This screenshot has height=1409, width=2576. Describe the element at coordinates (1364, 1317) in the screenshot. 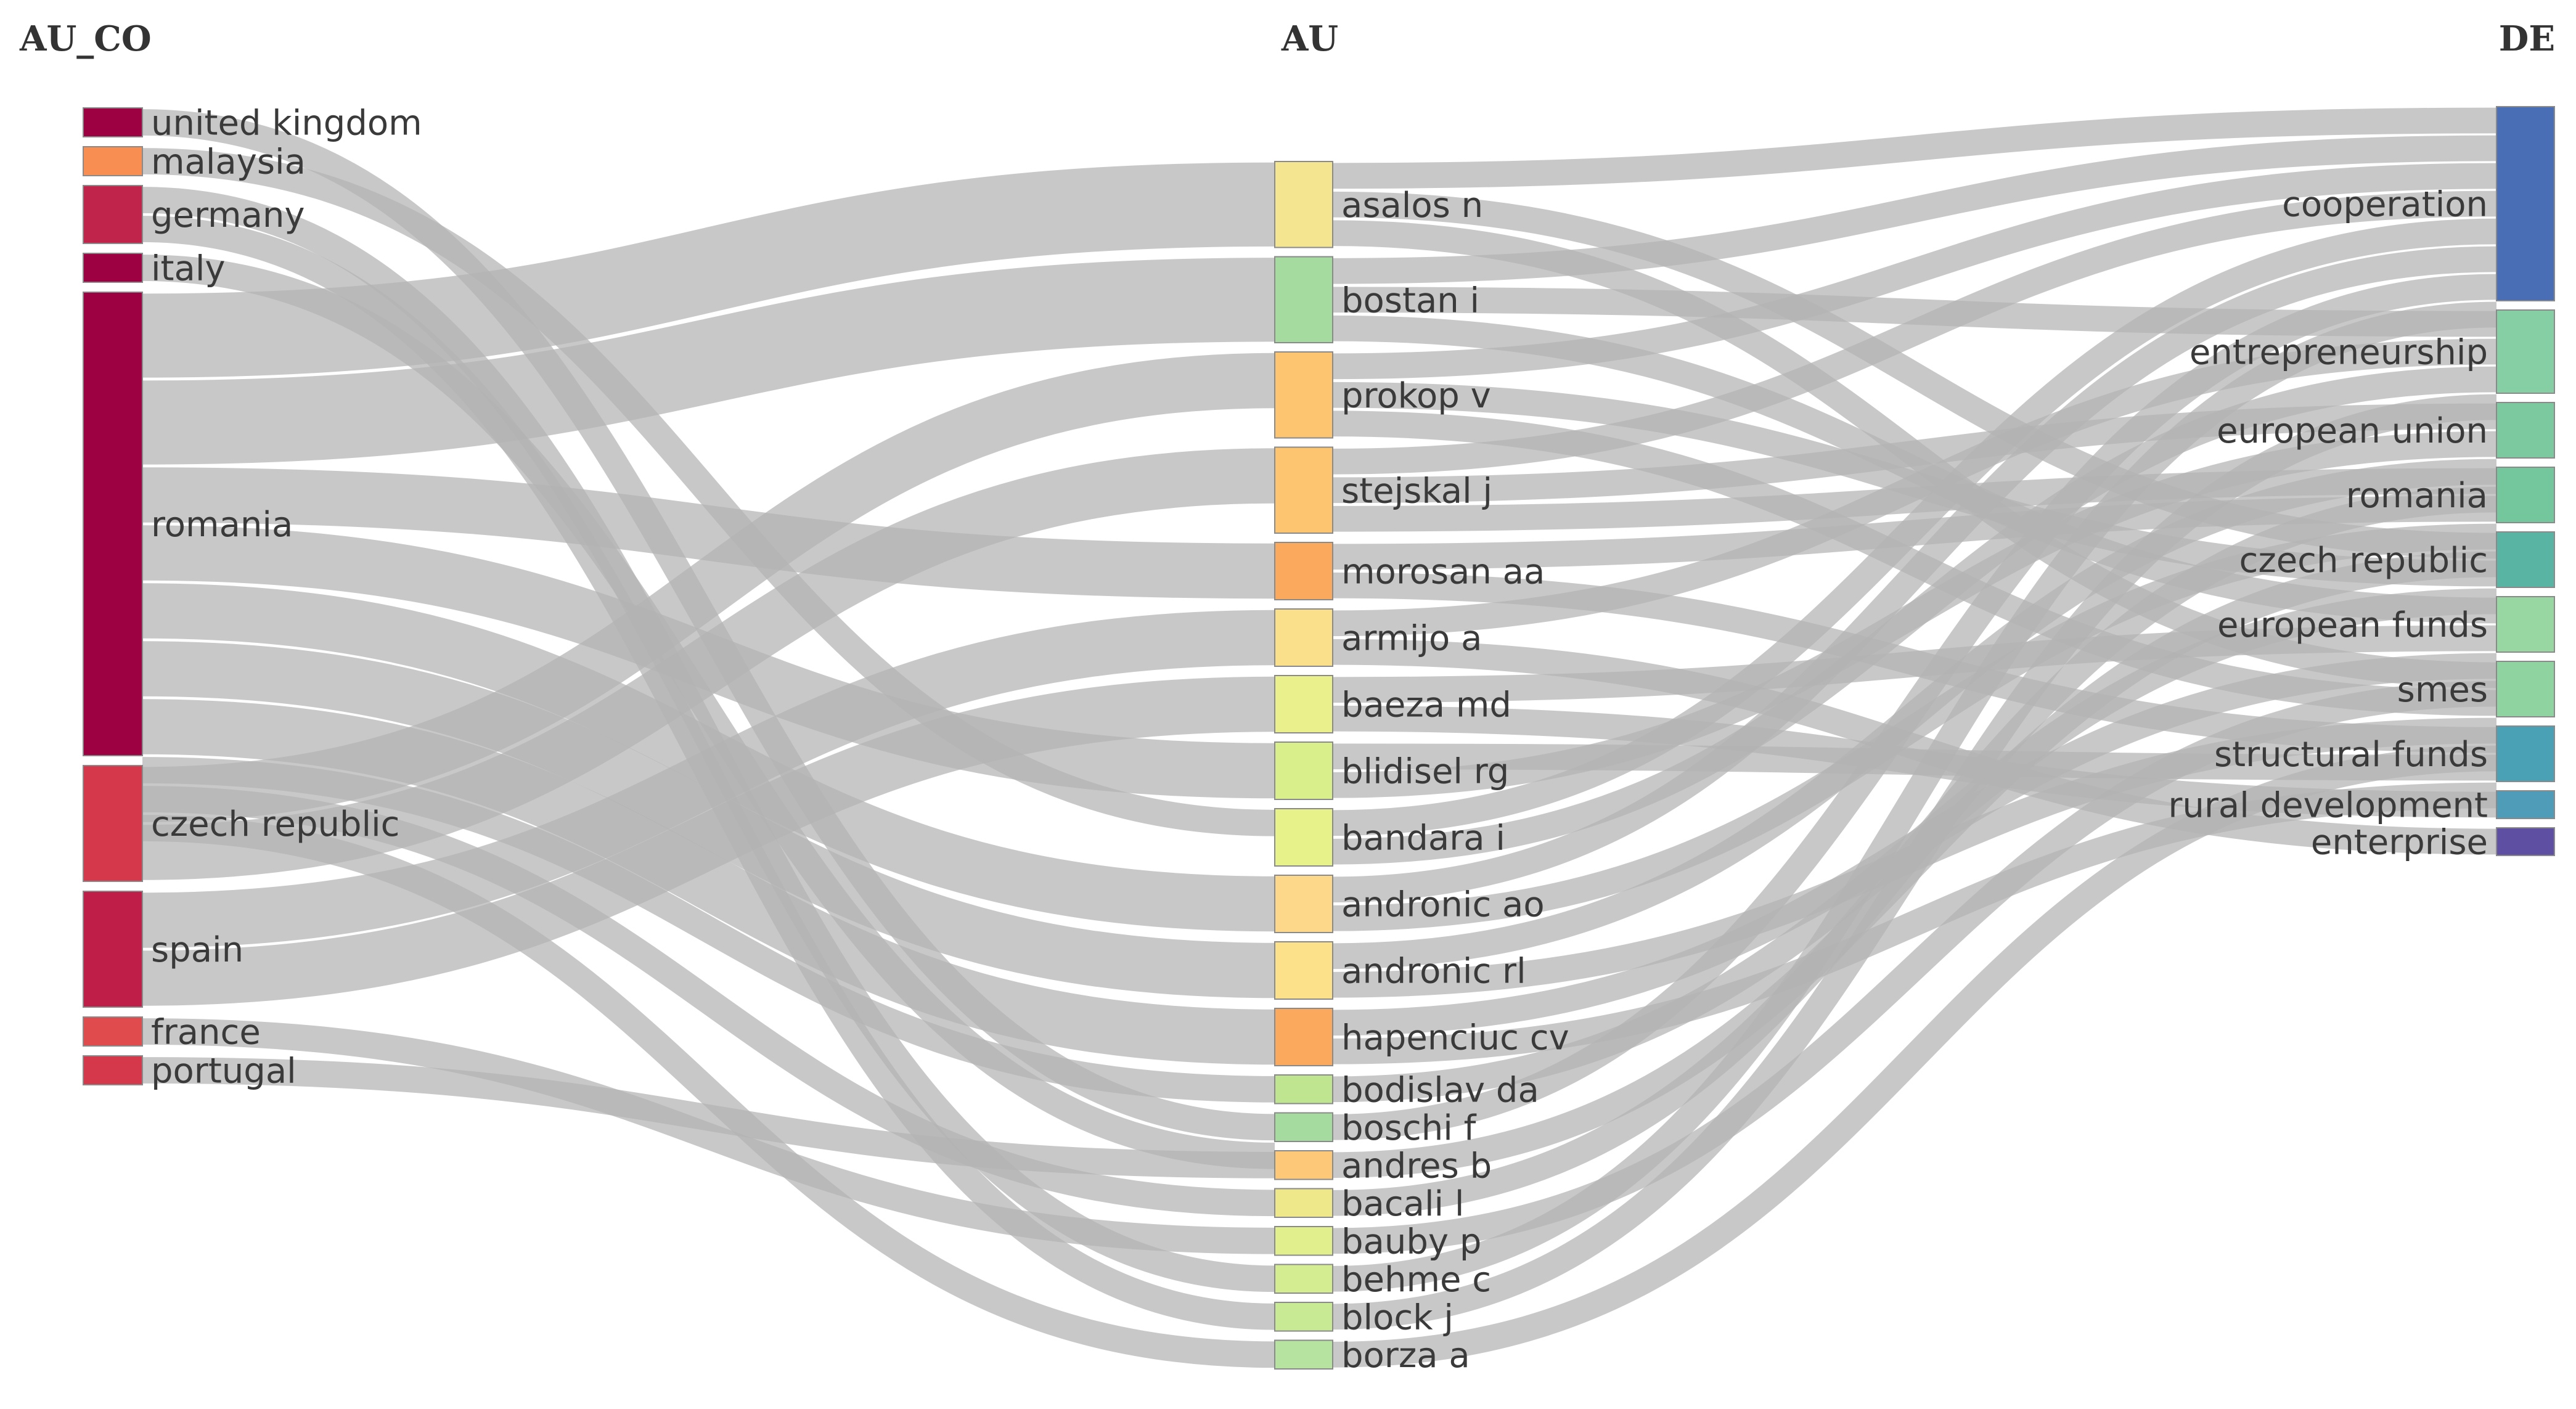

I see `node-block: block j` at that location.